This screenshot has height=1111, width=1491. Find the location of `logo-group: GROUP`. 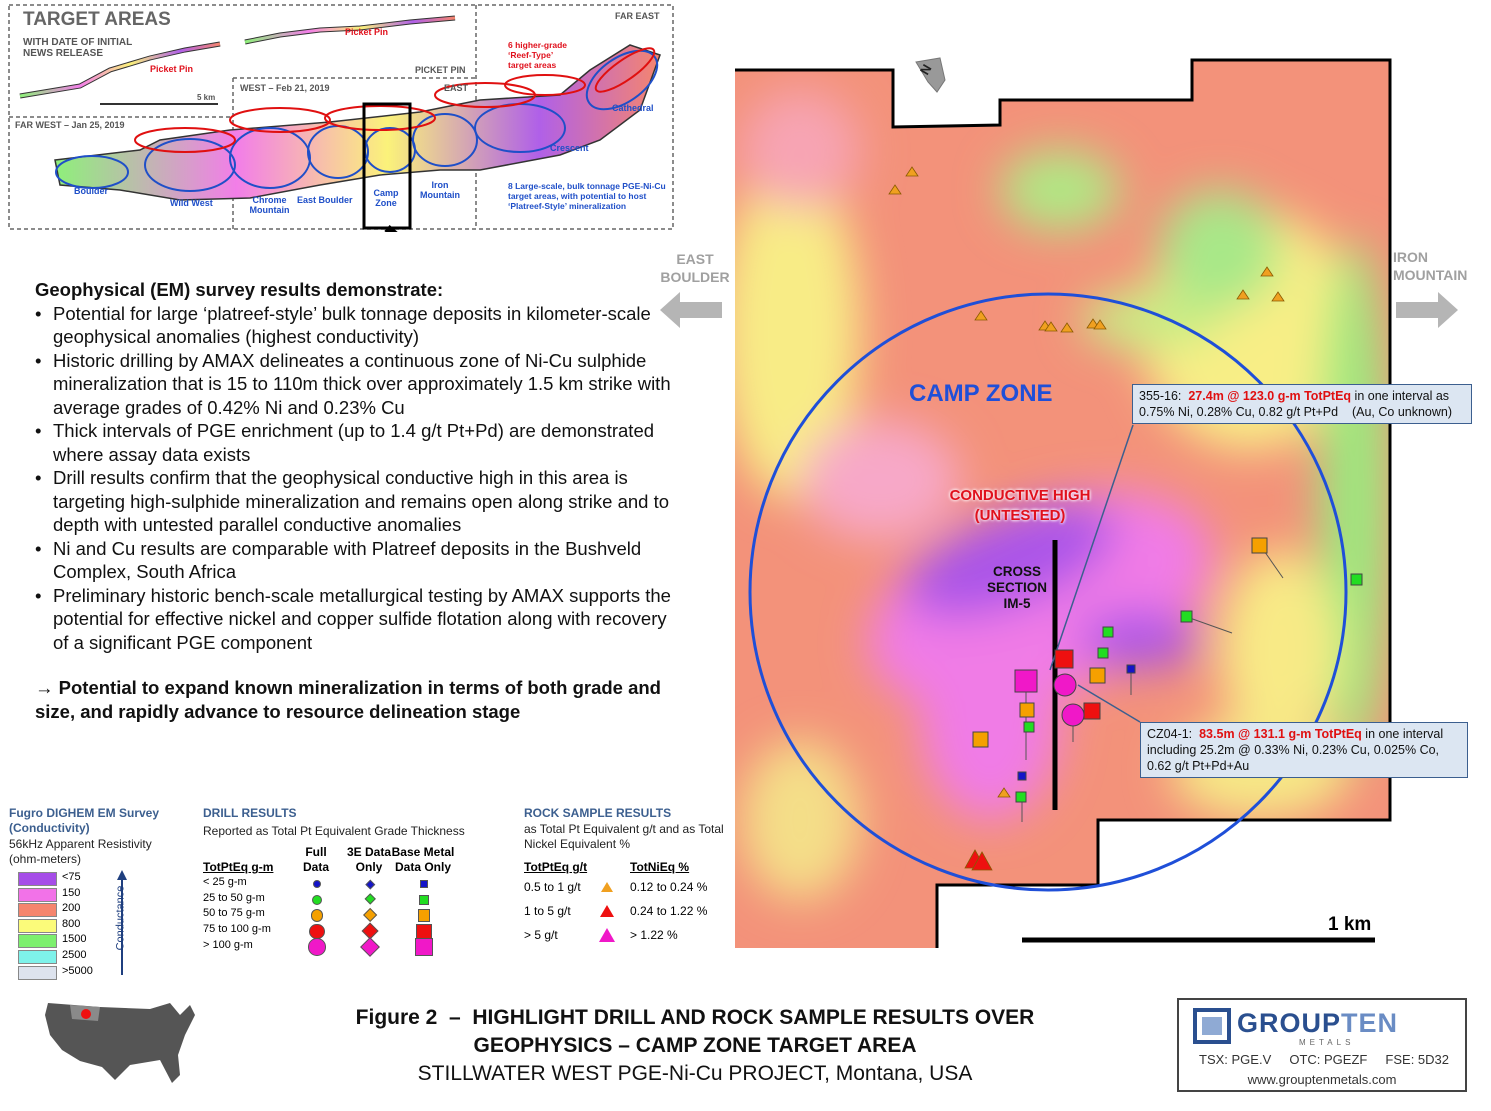

logo-group: GROUP is located at coordinates (1289, 1023).